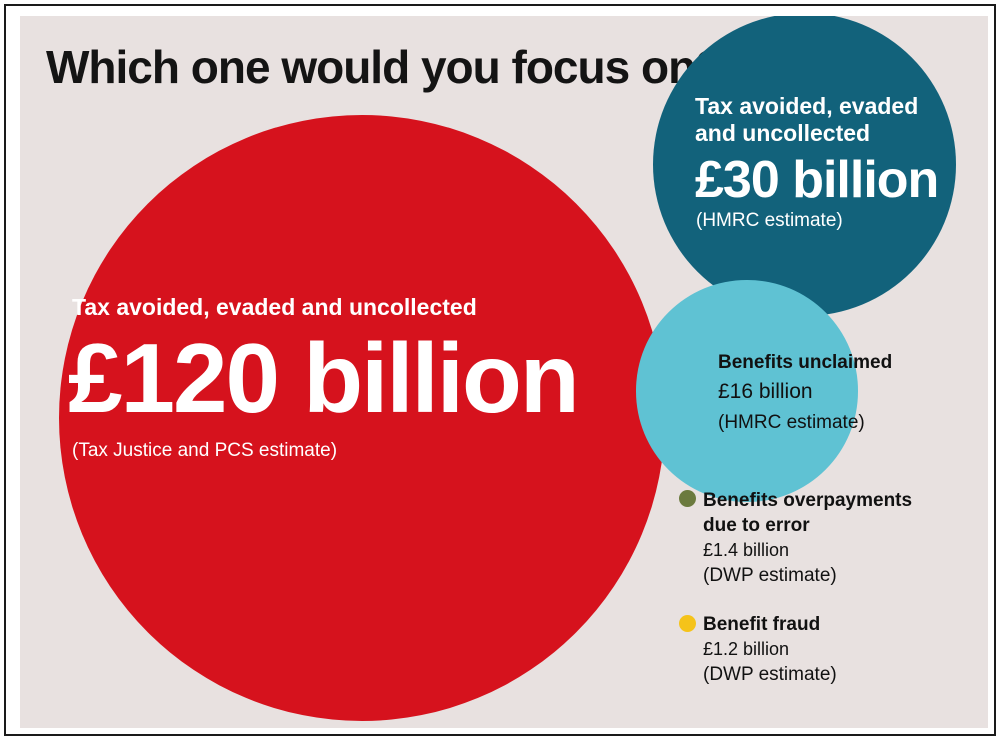  Describe the element at coordinates (746, 649) in the screenshot. I see `fraud-value: £1.2 billion` at that location.